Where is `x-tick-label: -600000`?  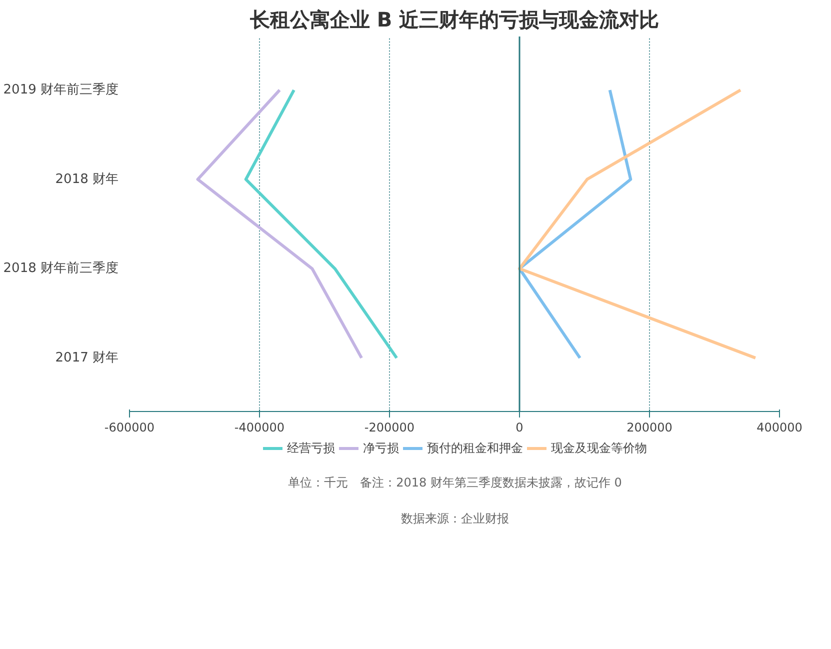
x-tick-label: -600000 is located at coordinates (129, 427).